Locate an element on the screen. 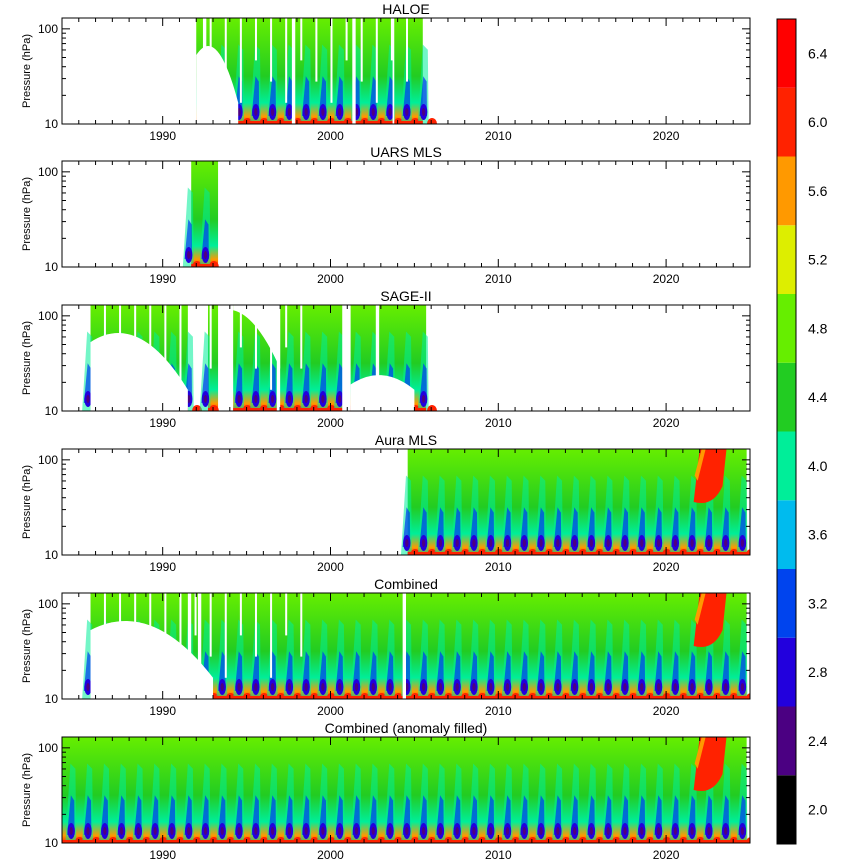  colorbar-label: 4.0 is located at coordinates (818, 466).